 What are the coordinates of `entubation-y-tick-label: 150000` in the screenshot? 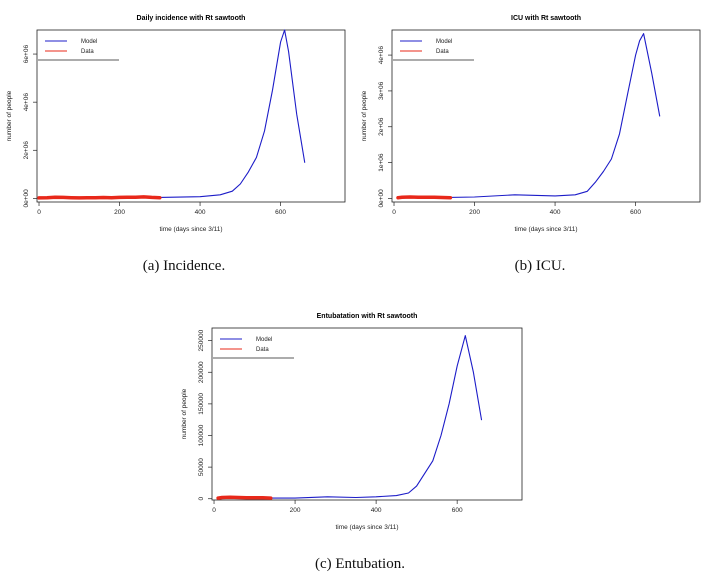 It's located at (201, 404).